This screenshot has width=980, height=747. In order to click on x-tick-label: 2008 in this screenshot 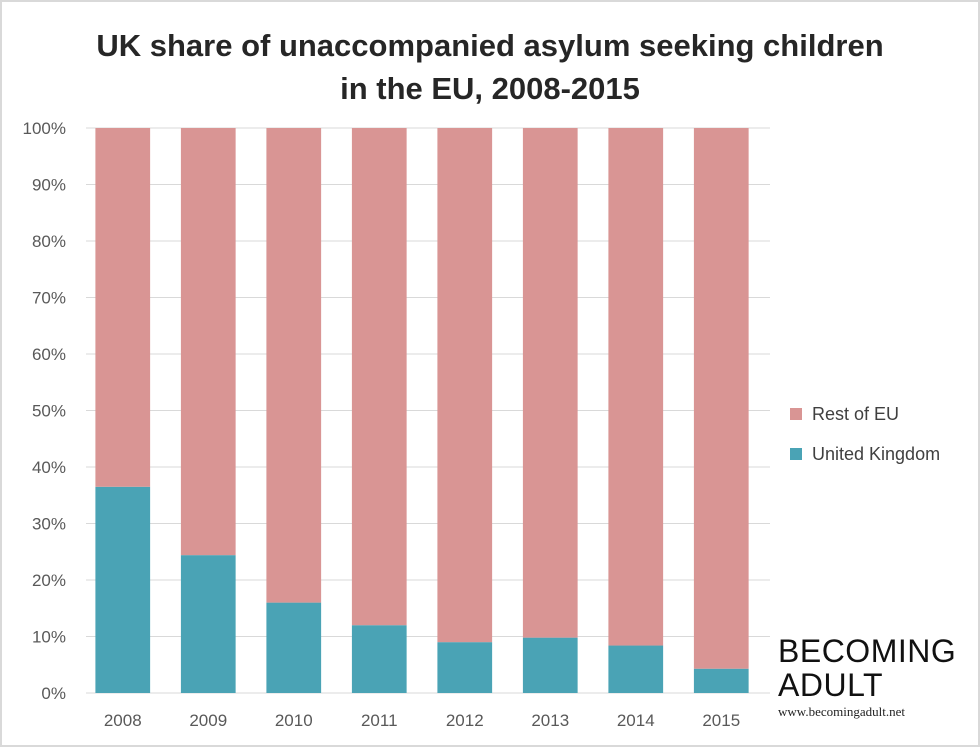, I will do `click(123, 720)`.